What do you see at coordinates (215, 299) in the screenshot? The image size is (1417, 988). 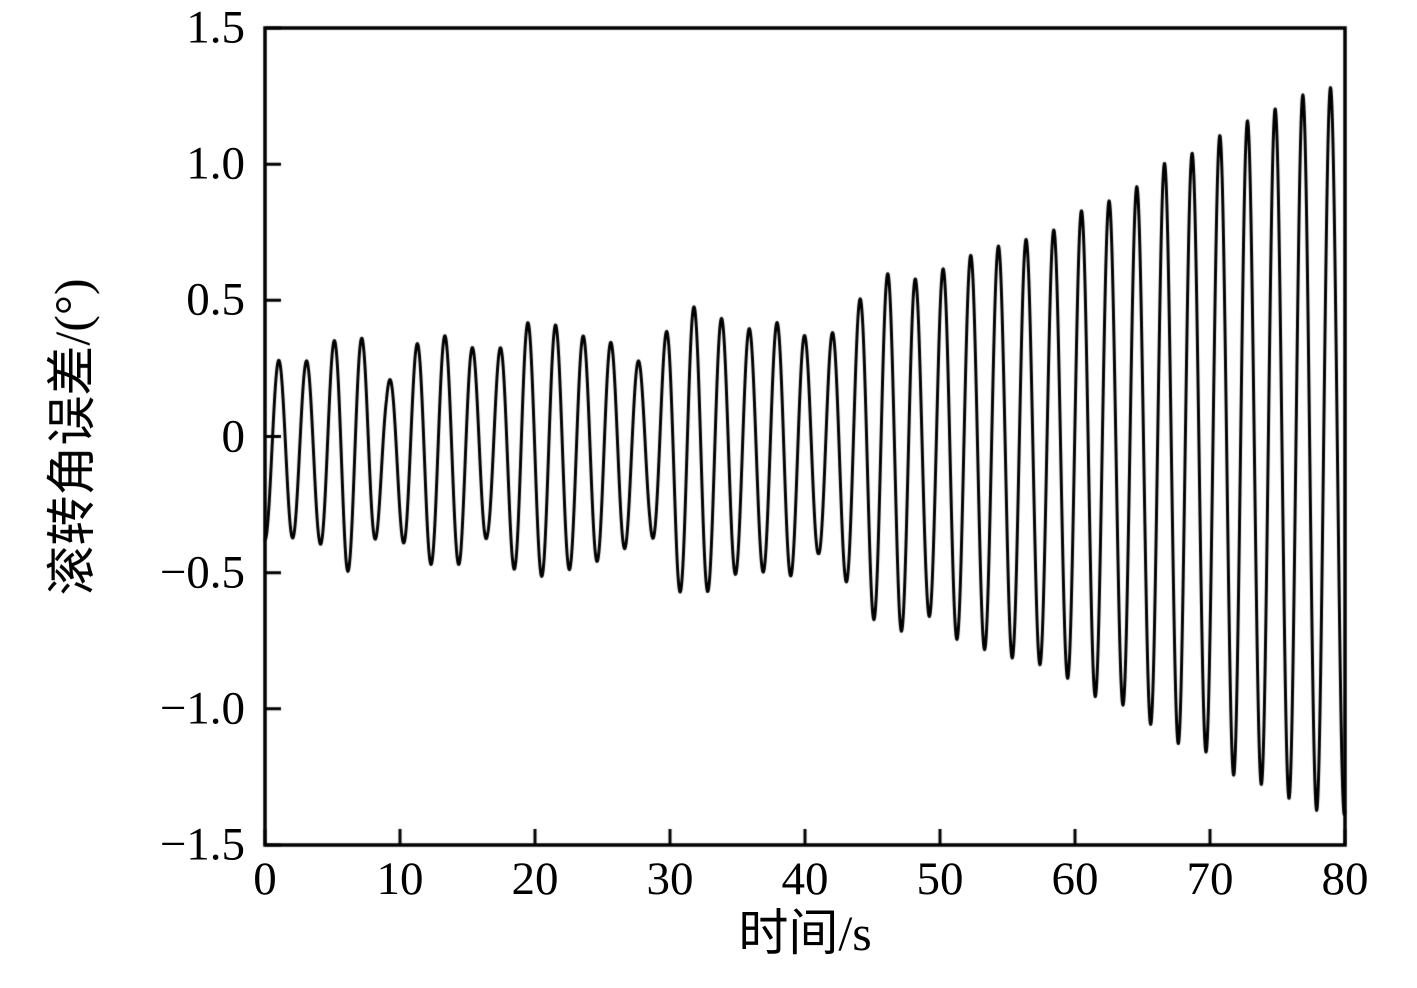 I see `y-tick-label: 0.5` at bounding box center [215, 299].